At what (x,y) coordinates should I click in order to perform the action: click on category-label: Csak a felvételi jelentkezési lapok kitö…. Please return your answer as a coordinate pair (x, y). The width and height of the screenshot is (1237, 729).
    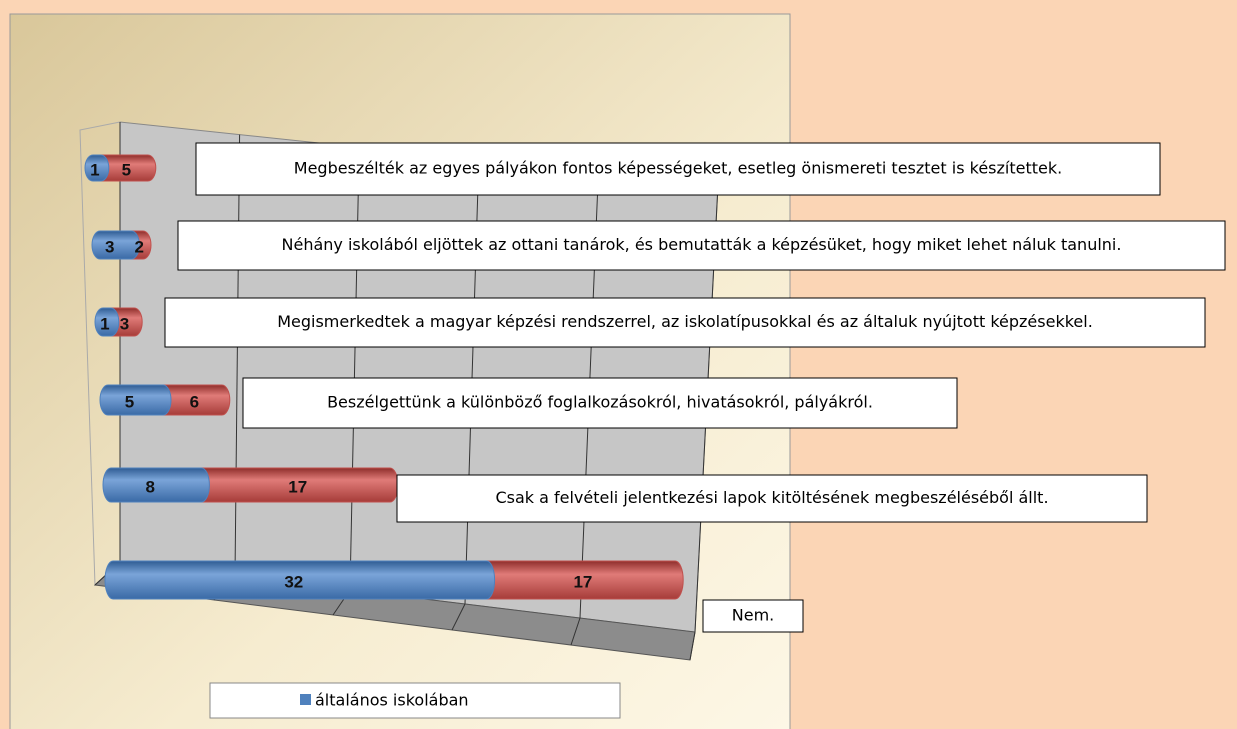
    Looking at the image, I should click on (771, 497).